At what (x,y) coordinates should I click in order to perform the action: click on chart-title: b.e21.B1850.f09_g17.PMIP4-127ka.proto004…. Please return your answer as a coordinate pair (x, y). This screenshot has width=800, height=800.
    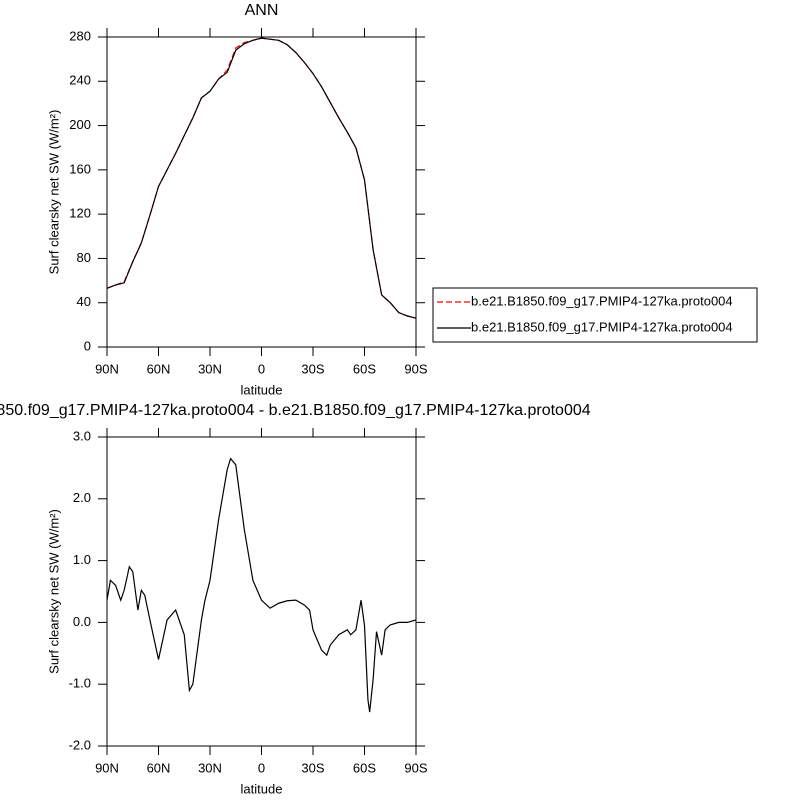
    Looking at the image, I should click on (295, 410).